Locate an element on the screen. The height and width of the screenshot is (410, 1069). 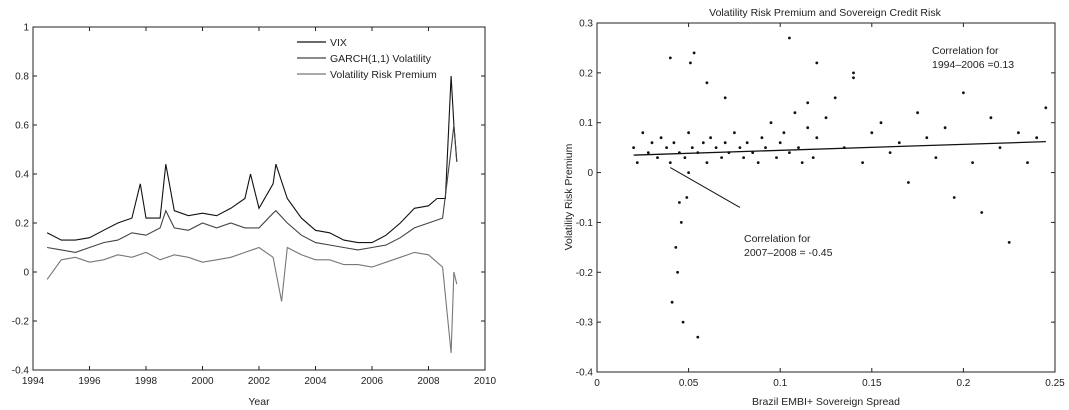
left-x-tick-label: 1996 is located at coordinates (89, 381).